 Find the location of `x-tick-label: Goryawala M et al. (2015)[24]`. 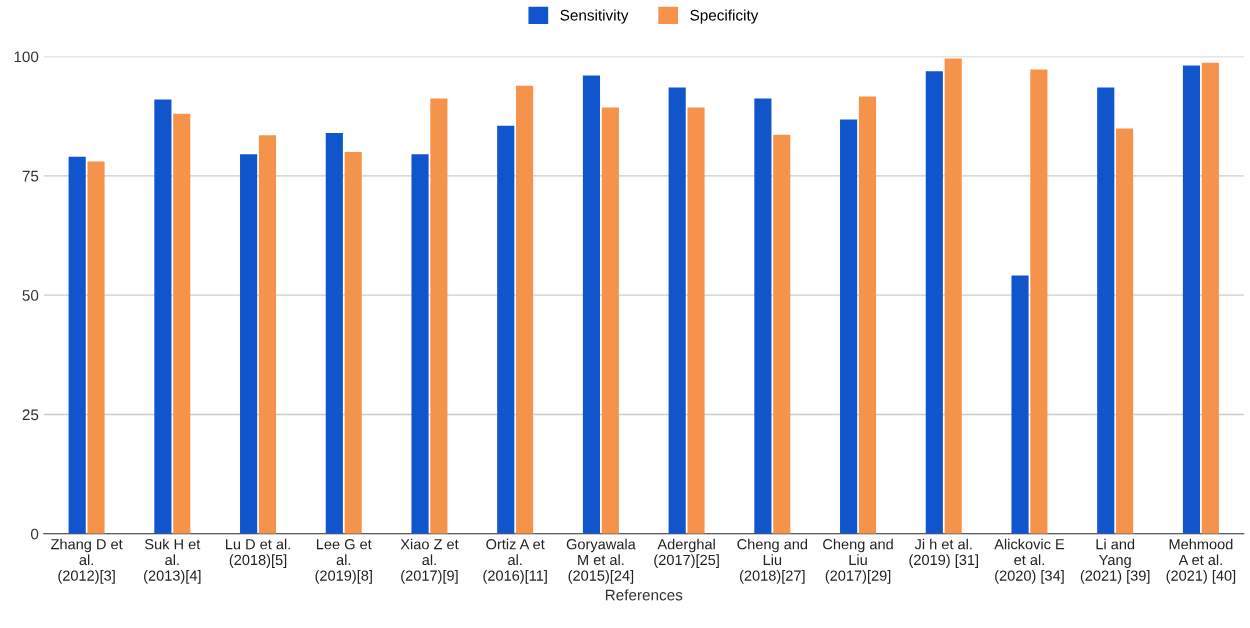

x-tick-label: Goryawala M et al. (2015)[24] is located at coordinates (601, 561).